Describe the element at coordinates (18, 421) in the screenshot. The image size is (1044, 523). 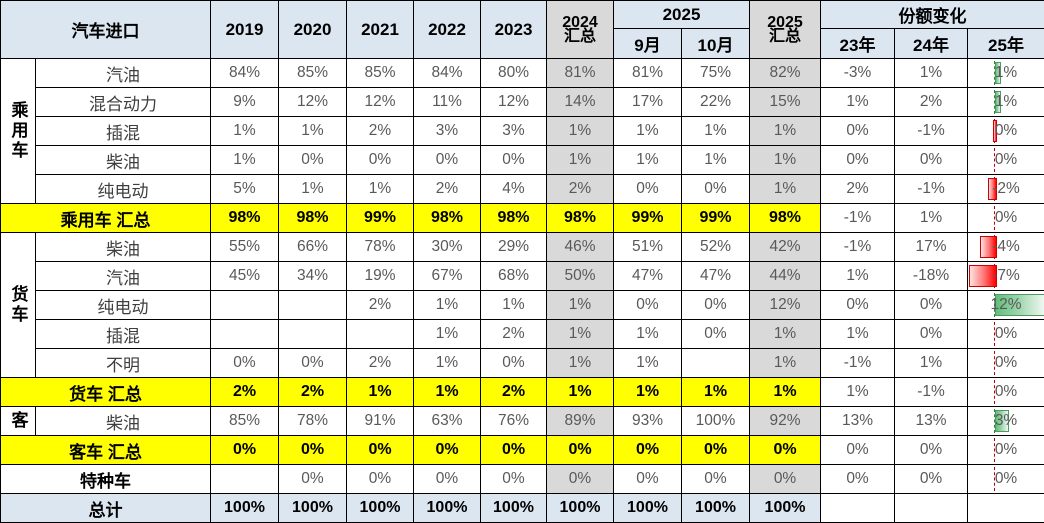
I see `group-label: 客` at that location.